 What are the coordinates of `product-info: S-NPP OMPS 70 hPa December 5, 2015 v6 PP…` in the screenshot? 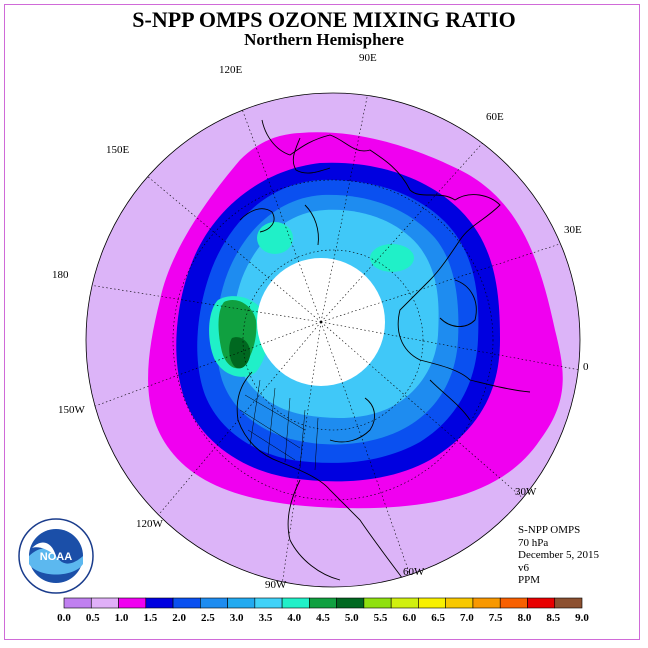 It's located at (558, 555).